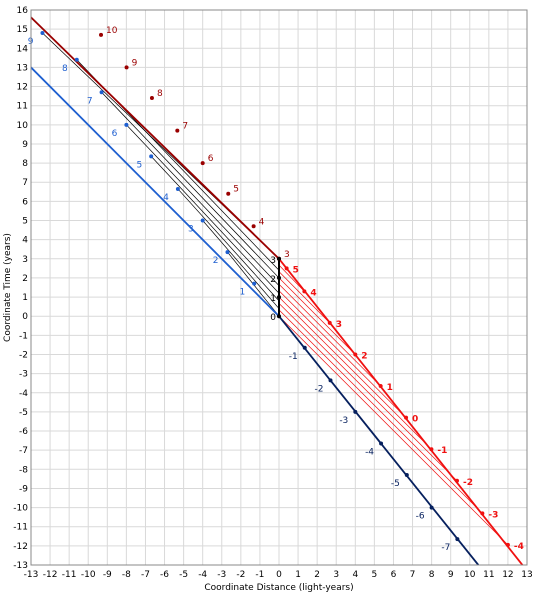  I want to click on x-tick-label: 12, so click(507, 575).